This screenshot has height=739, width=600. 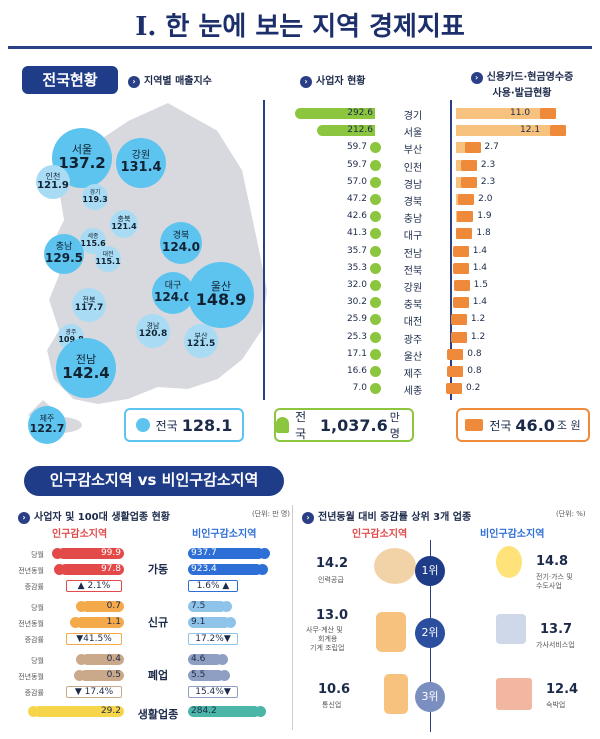 What do you see at coordinates (221, 295) in the screenshot?
I see `bubble-ulsan: 울산 148.9` at bounding box center [221, 295].